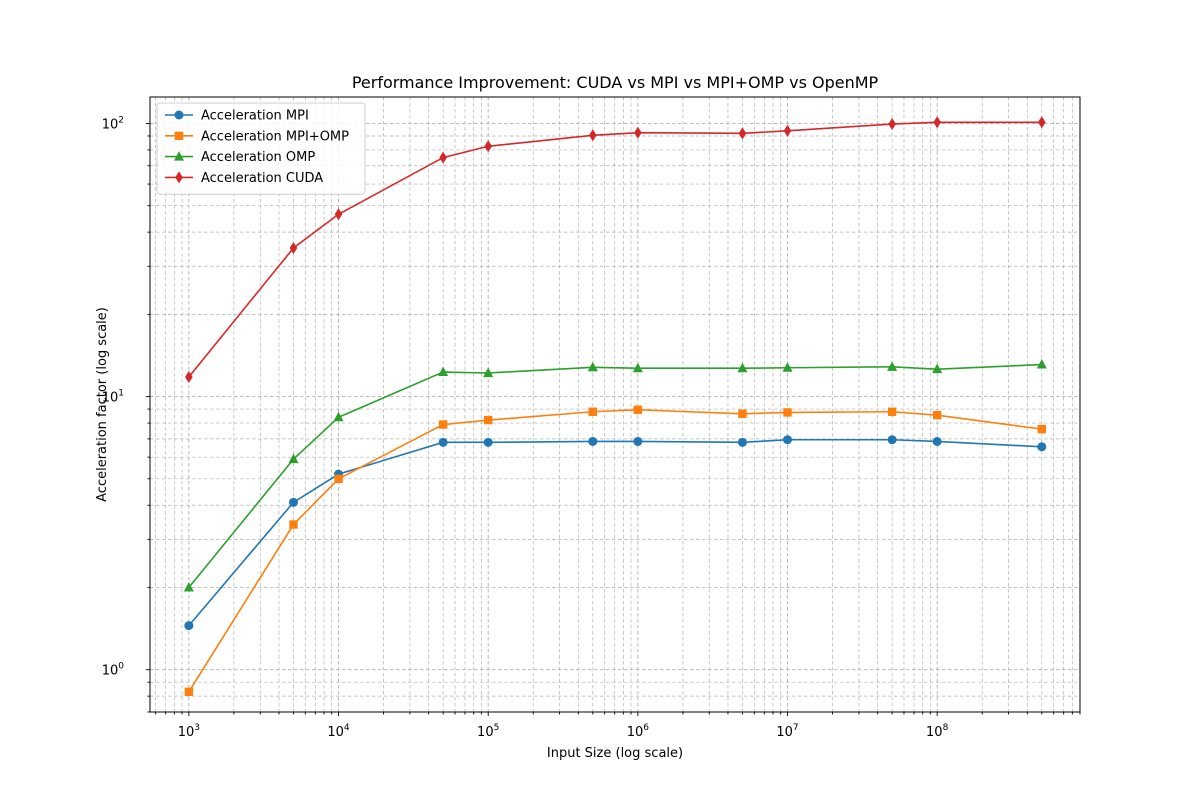 This screenshot has height=800, width=1200. I want to click on x-tick-label: 103, so click(189, 731).